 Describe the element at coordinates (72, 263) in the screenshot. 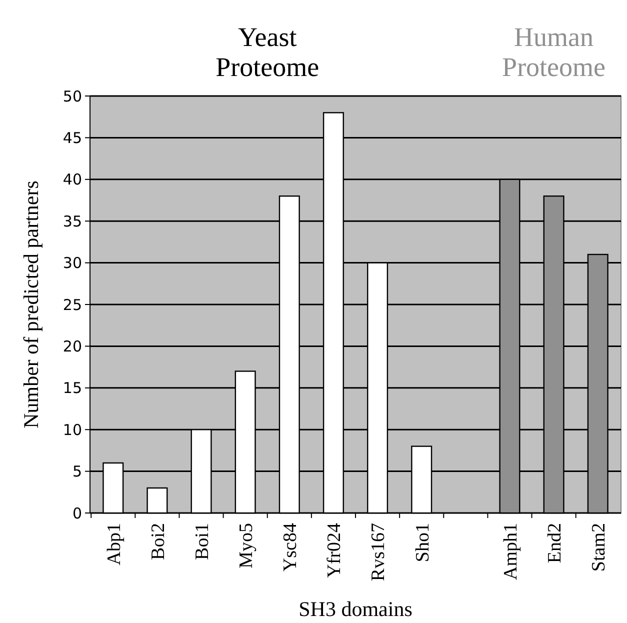

I see `y-tick-label: 30` at that location.